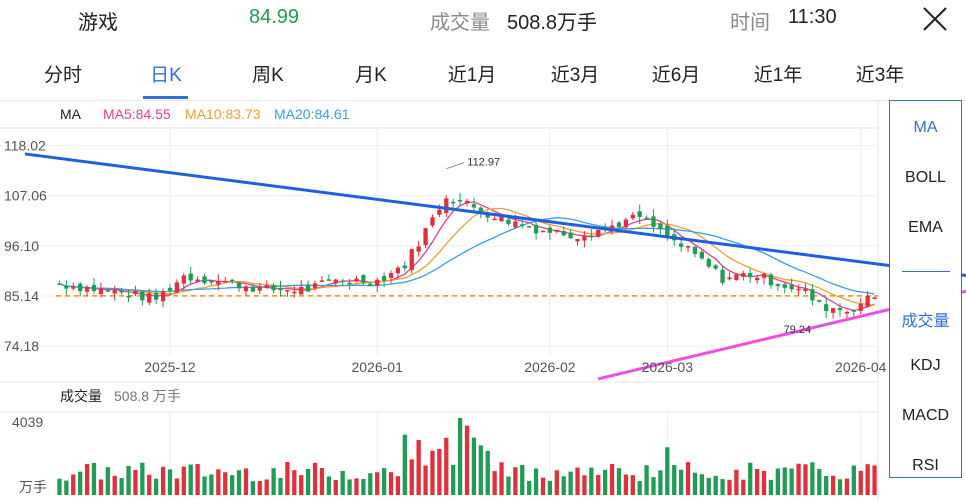 This screenshot has width=966, height=500. Describe the element at coordinates (25, 196) in the screenshot. I see `y-tick-label: 107.06` at that location.